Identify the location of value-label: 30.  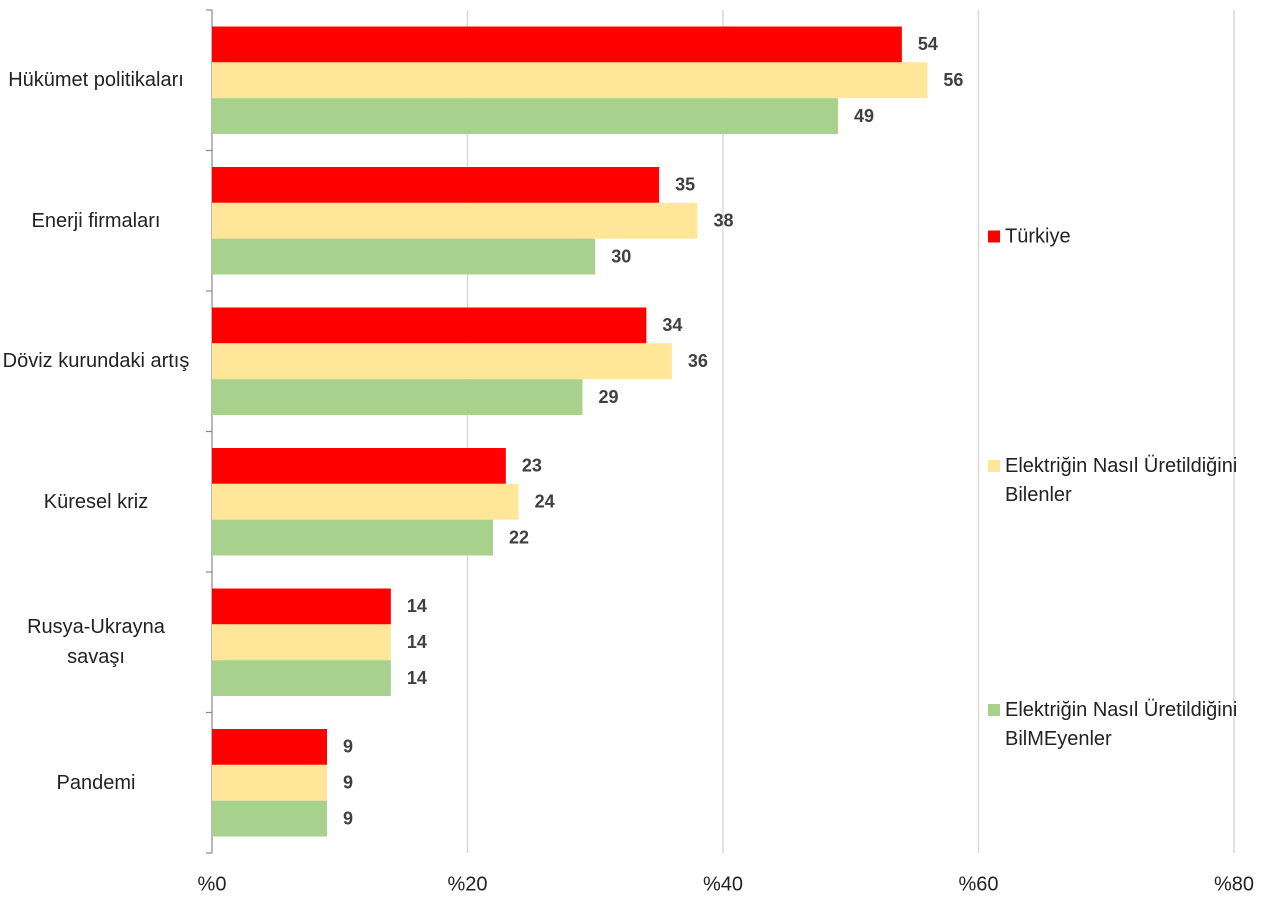
(621, 256).